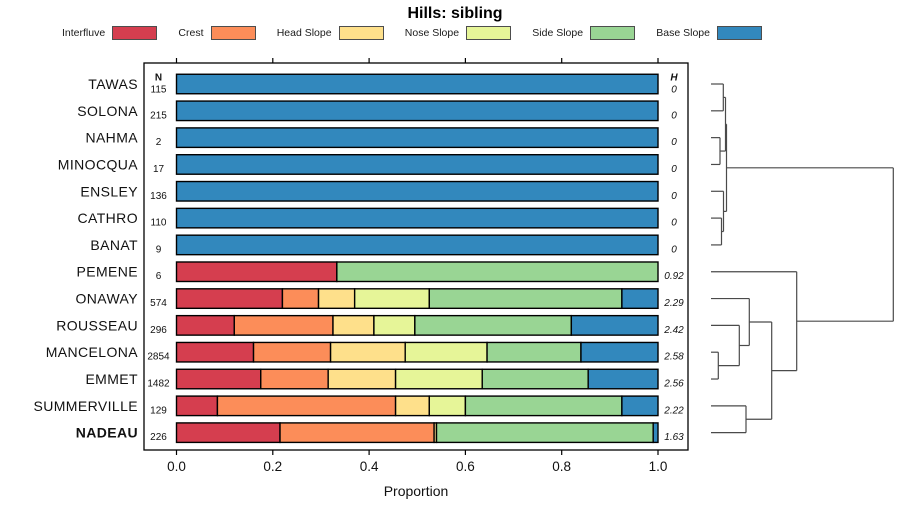 Image resolution: width=900 pixels, height=520 pixels. What do you see at coordinates (159, 142) in the screenshot?
I see `n-value: 2` at bounding box center [159, 142].